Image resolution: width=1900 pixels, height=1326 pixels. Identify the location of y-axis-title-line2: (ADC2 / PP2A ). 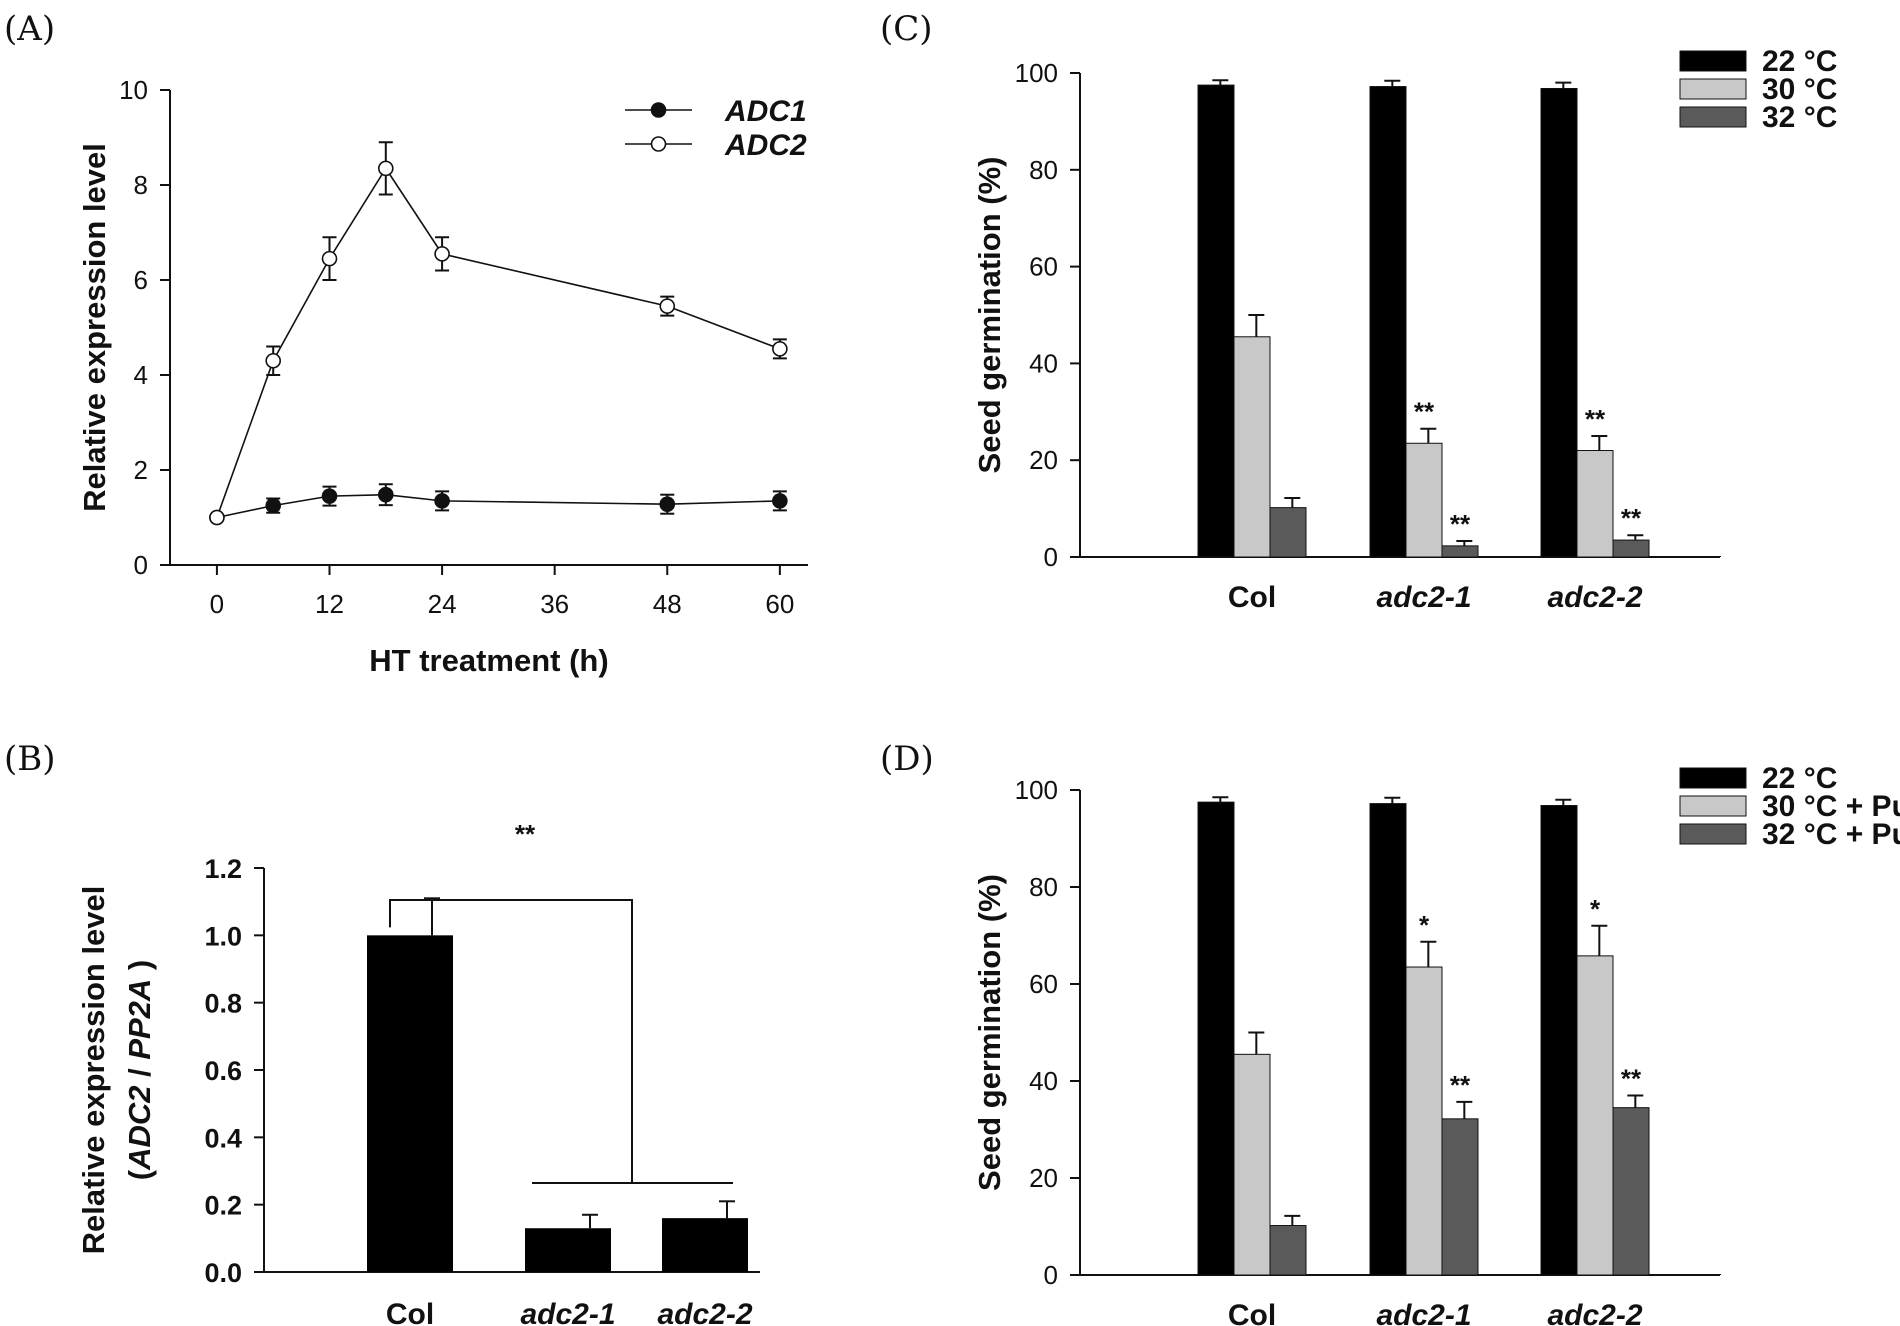
(139, 1070).